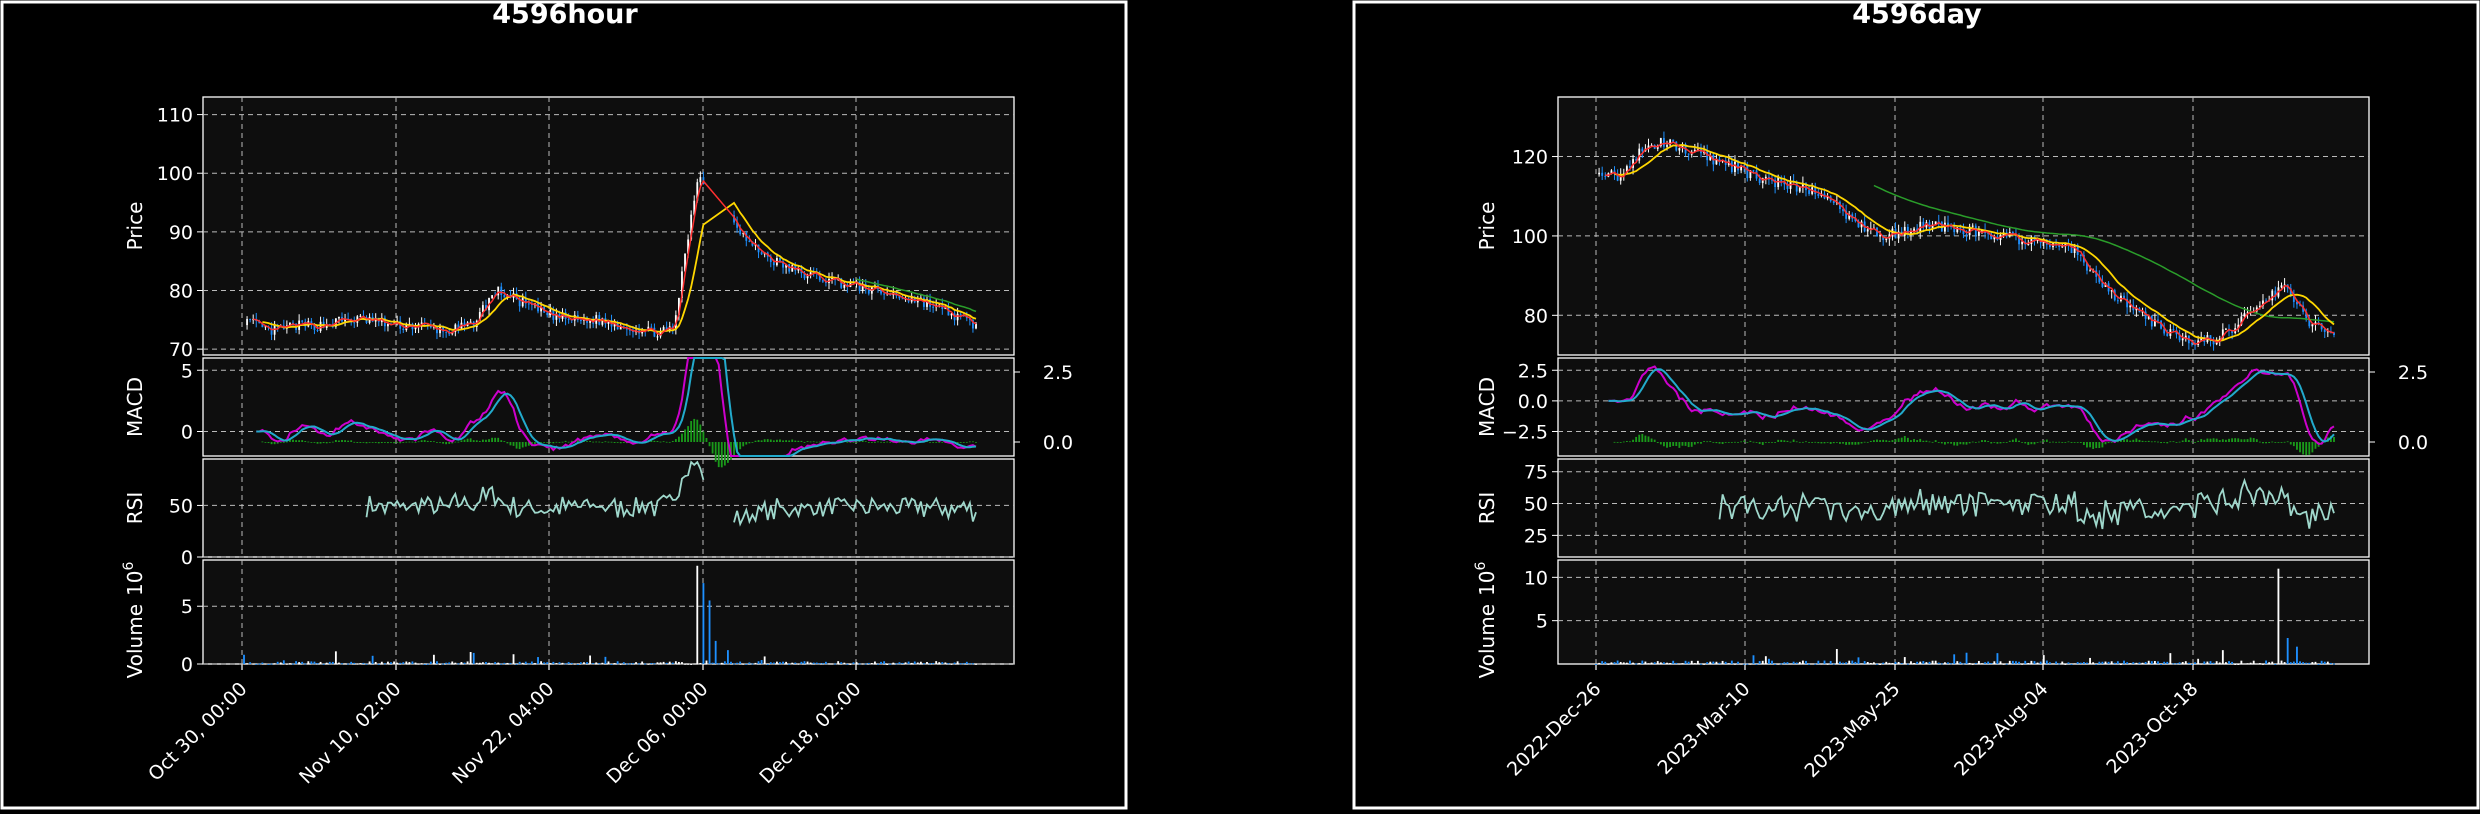 Image resolution: width=2480 pixels, height=814 pixels. I want to click on right-vol-panel, so click(1963, 612).